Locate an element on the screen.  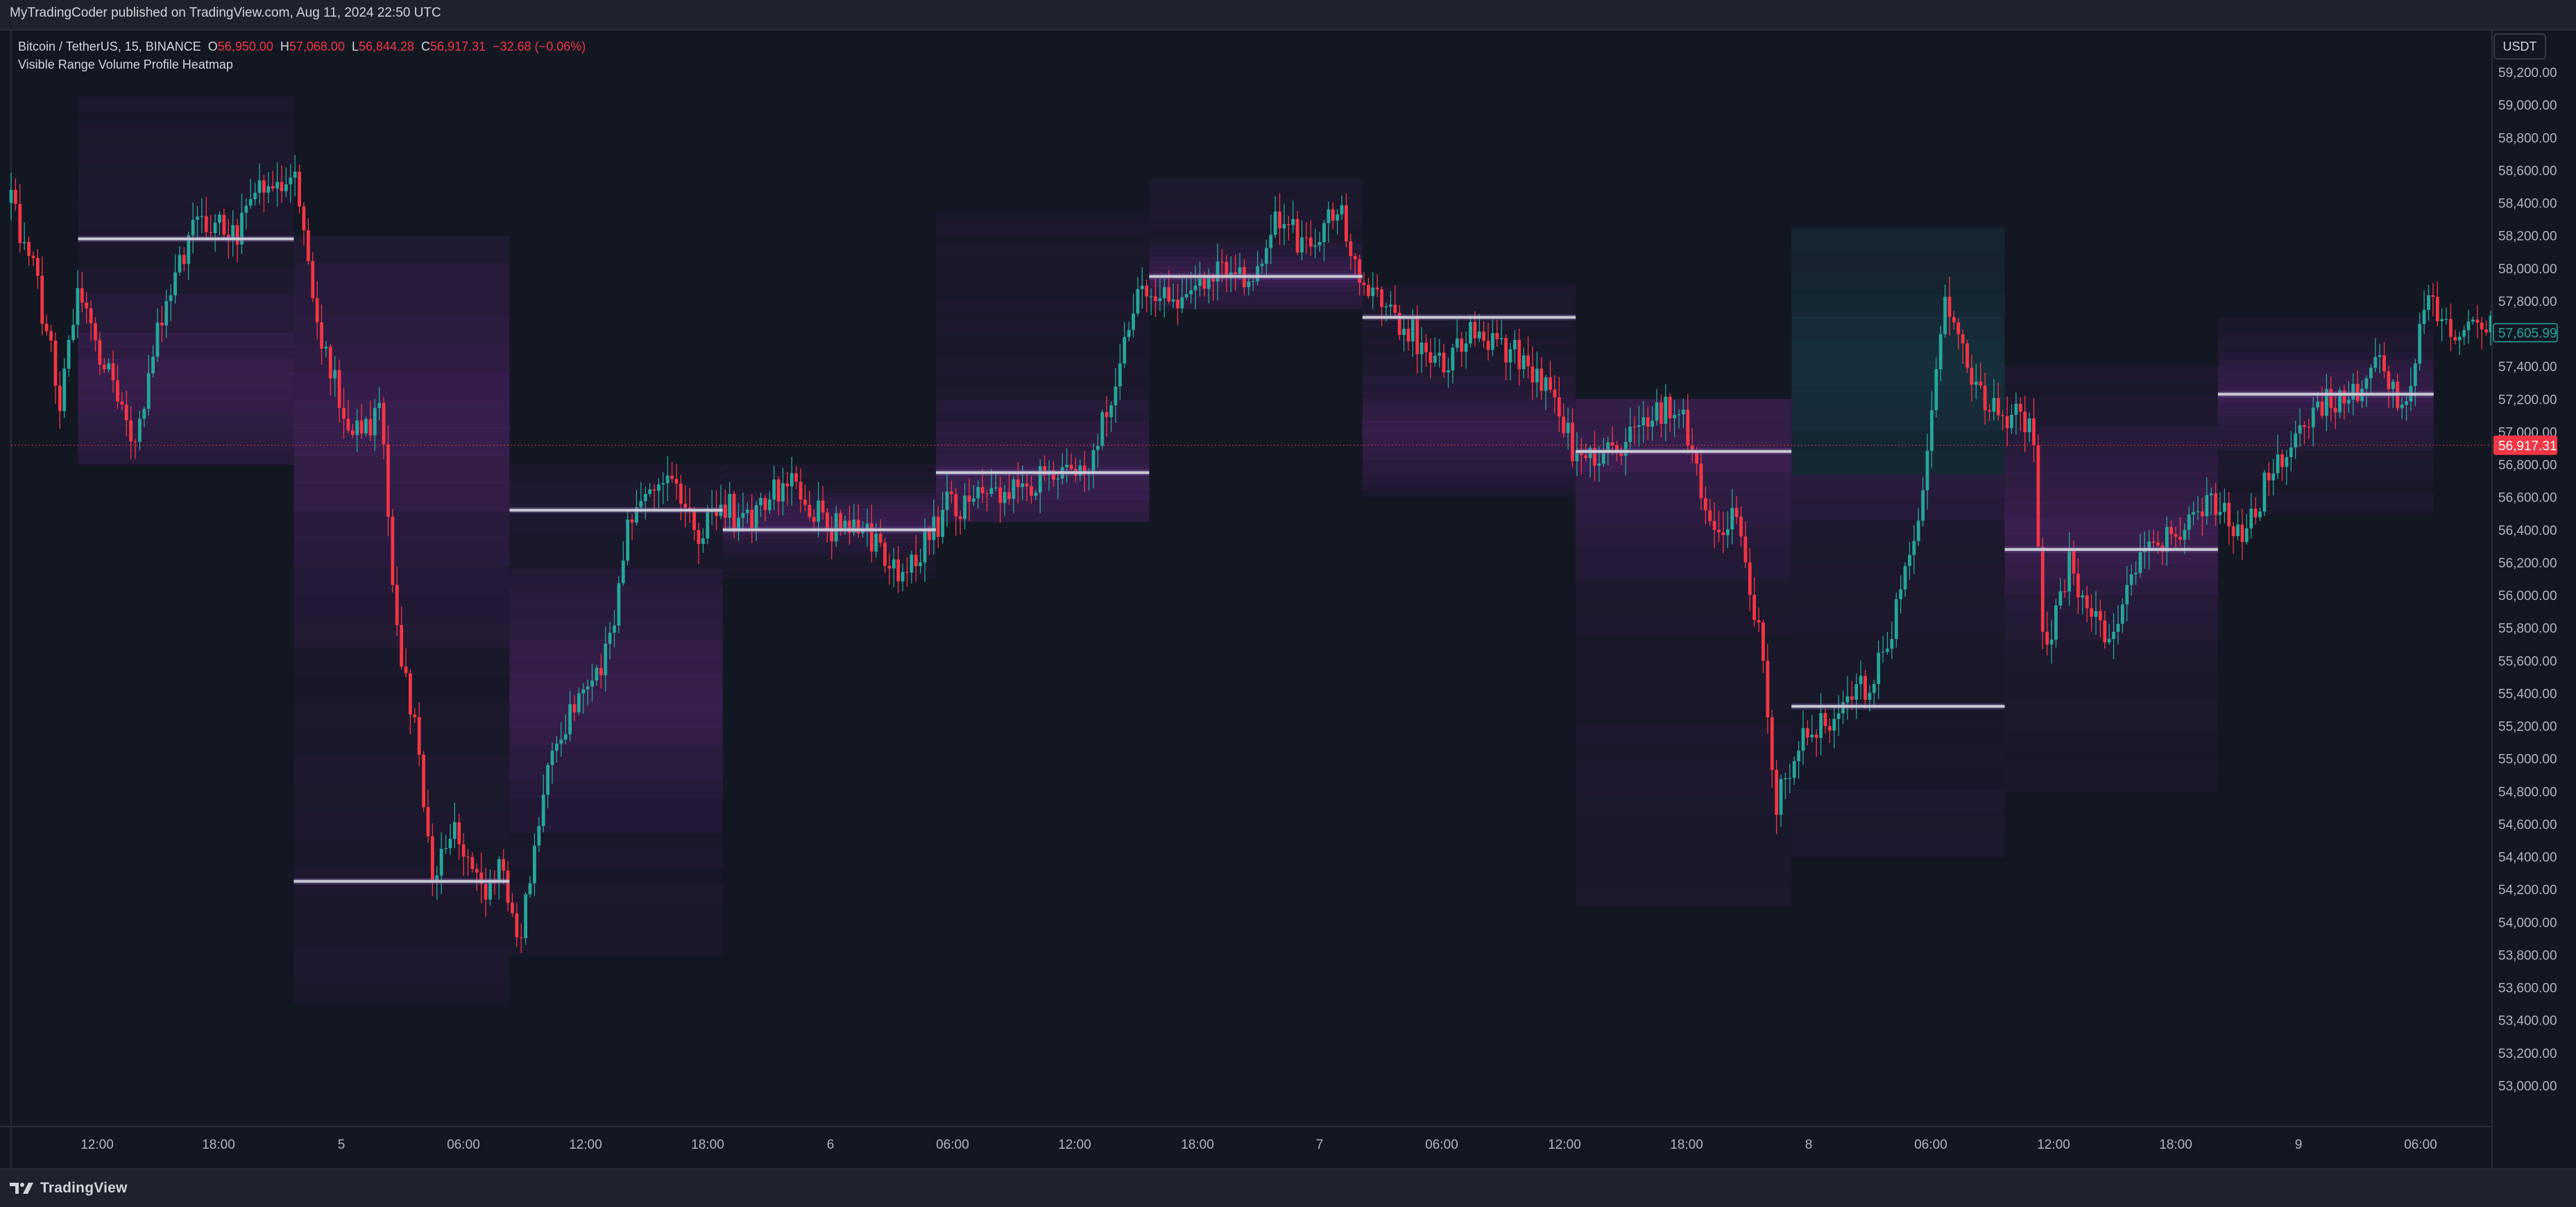
price-tick-label: 58,600.00 is located at coordinates (2527, 171).